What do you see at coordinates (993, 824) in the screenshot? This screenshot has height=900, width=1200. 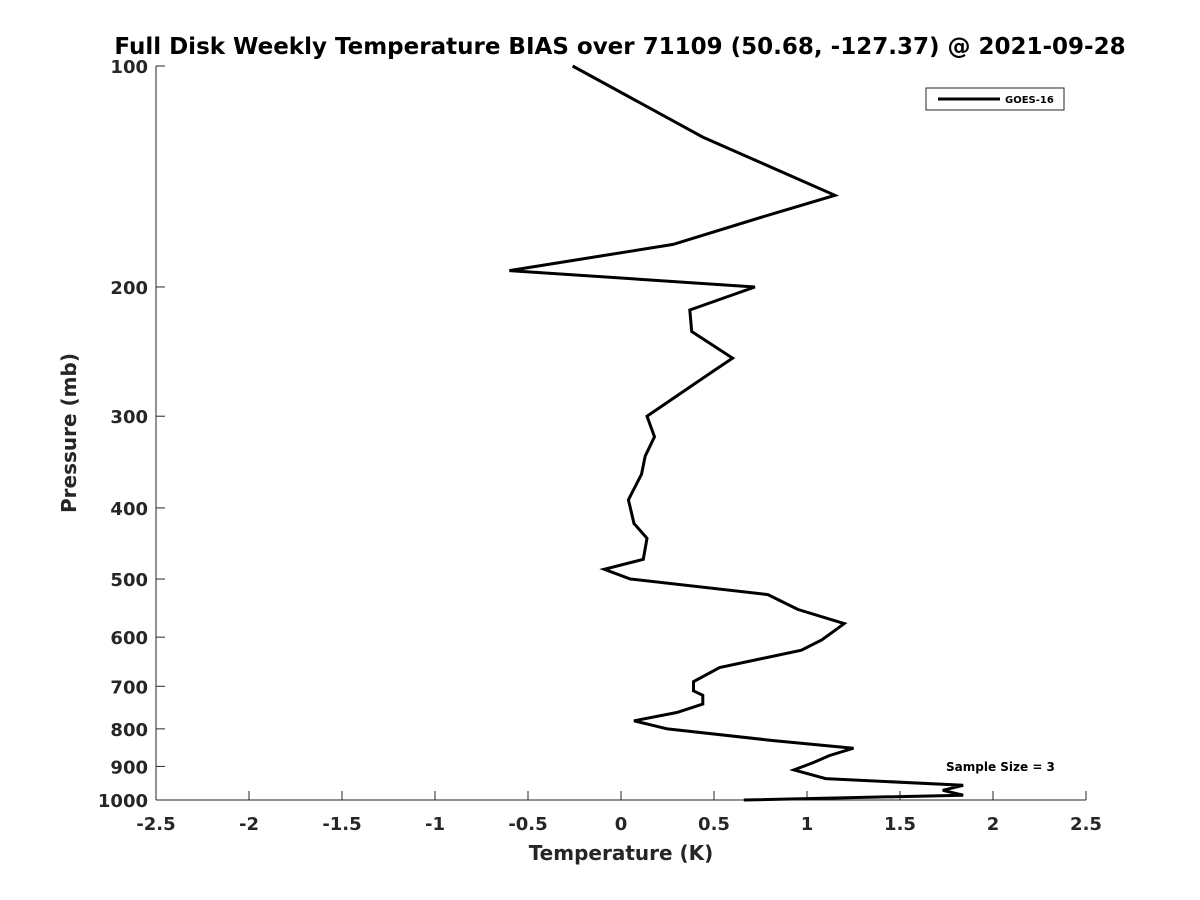 I see `x-tick-label: 2` at bounding box center [993, 824].